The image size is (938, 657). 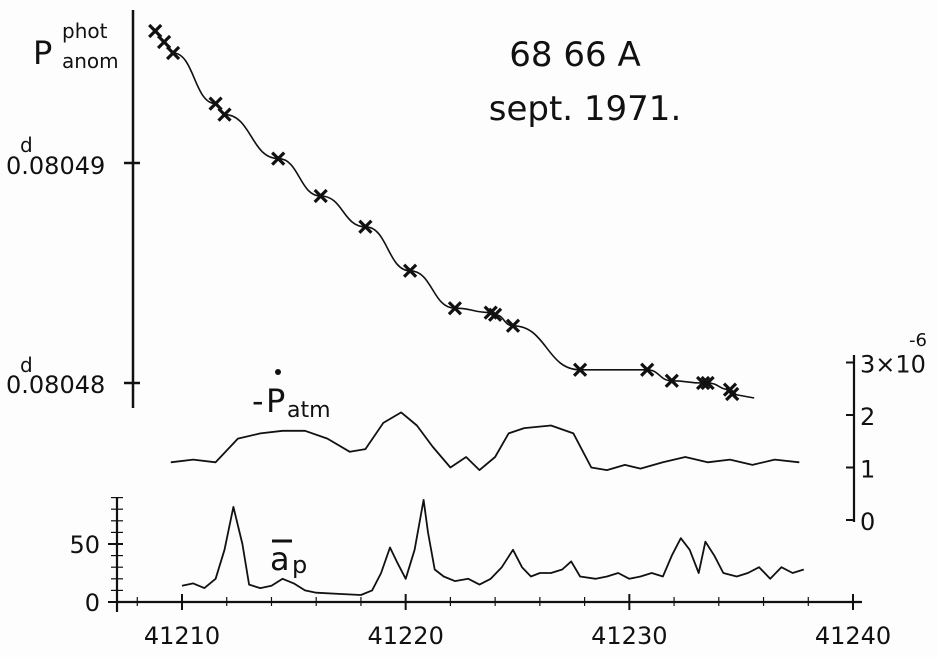 I want to click on chart-title: 68 66 A, so click(x=574, y=55).